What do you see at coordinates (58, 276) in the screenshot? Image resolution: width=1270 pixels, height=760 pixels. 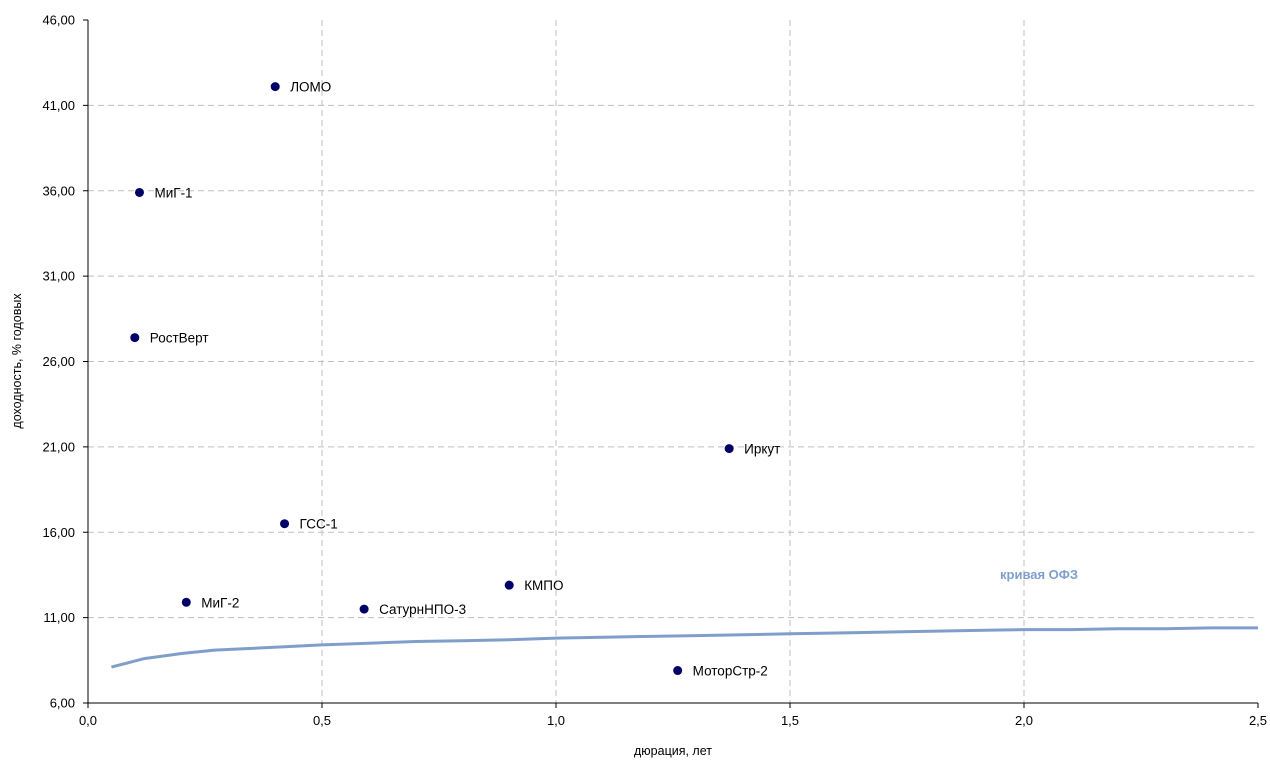 I see `y-tick-label: 31,00` at bounding box center [58, 276].